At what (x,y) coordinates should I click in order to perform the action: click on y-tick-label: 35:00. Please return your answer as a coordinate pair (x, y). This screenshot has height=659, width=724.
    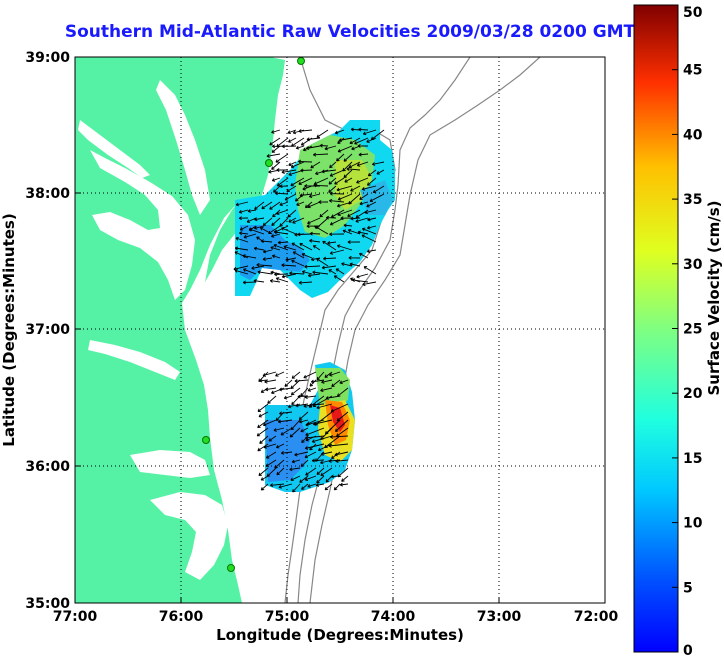
    Looking at the image, I should click on (47, 604).